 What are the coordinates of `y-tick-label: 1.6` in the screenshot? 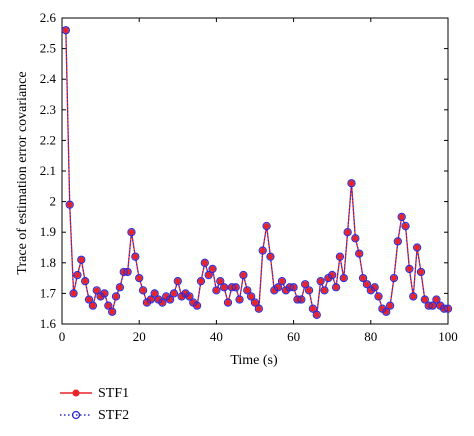 It's located at (48, 323).